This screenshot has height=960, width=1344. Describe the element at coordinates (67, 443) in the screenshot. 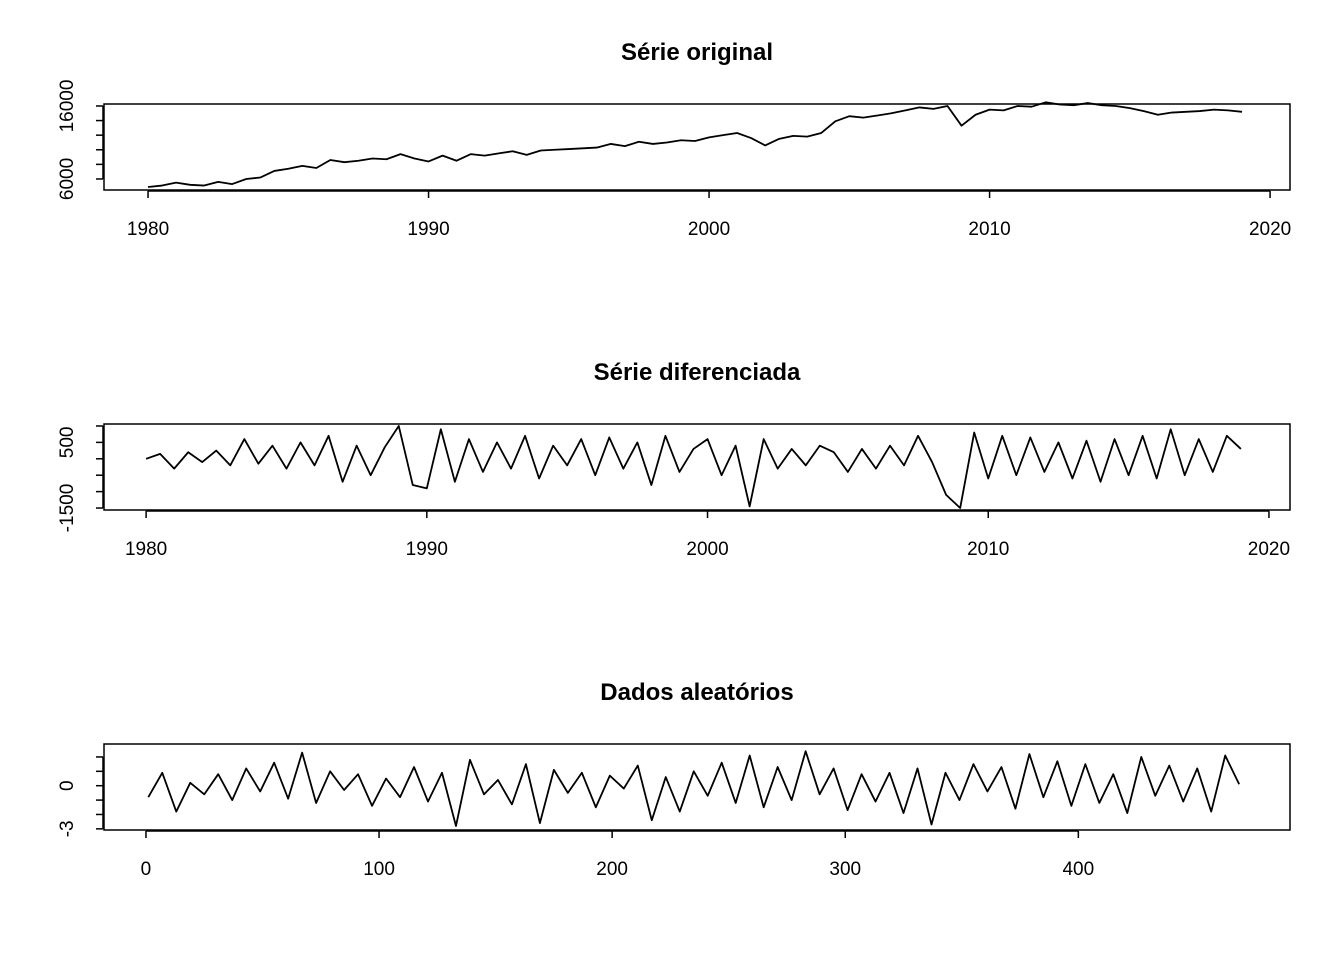

I see `y-tick-label: 500` at that location.